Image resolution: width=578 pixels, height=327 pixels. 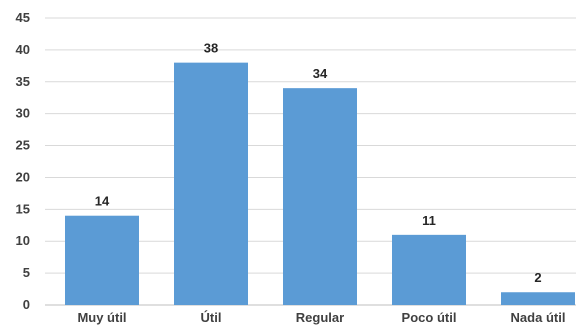 What do you see at coordinates (537, 277) in the screenshot?
I see `data-label-4: 2` at bounding box center [537, 277].